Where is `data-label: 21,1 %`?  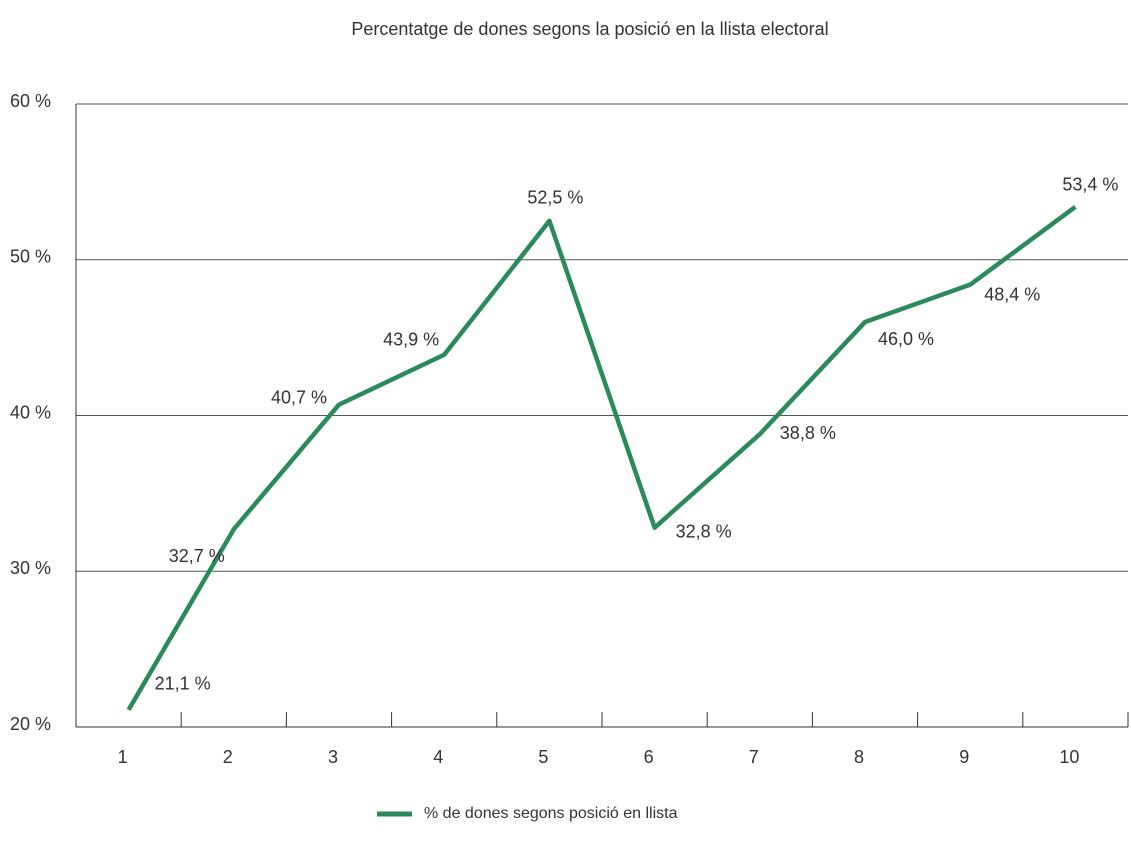 data-label: 21,1 % is located at coordinates (183, 684).